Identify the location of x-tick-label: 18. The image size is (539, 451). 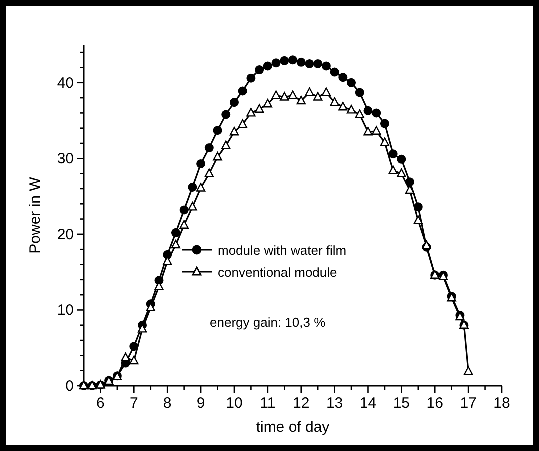
(502, 403).